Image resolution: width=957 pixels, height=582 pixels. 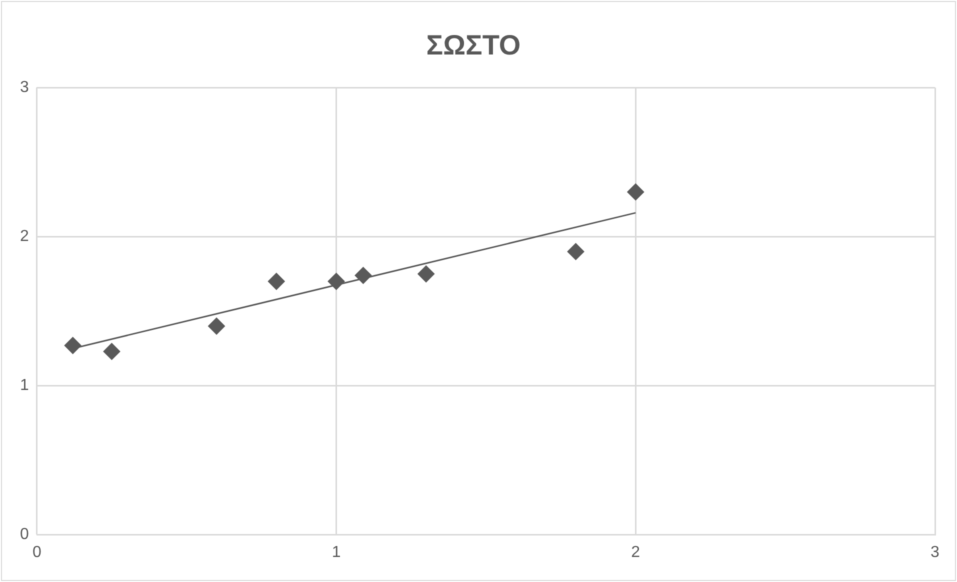 What do you see at coordinates (336, 552) in the screenshot?
I see `x-tick-label: 1` at bounding box center [336, 552].